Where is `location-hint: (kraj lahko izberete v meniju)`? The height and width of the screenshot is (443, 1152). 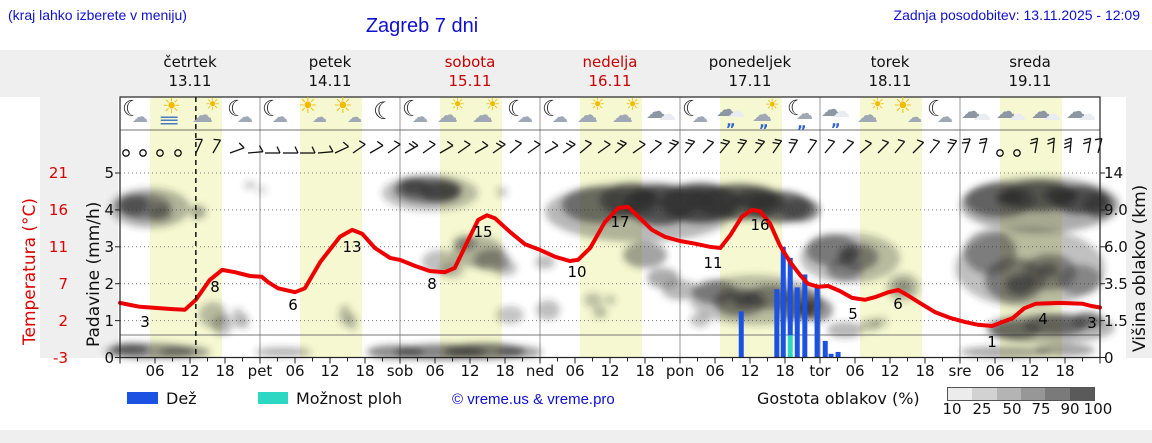
location-hint: (kraj lahko izberete v meniju) is located at coordinates (97, 15).